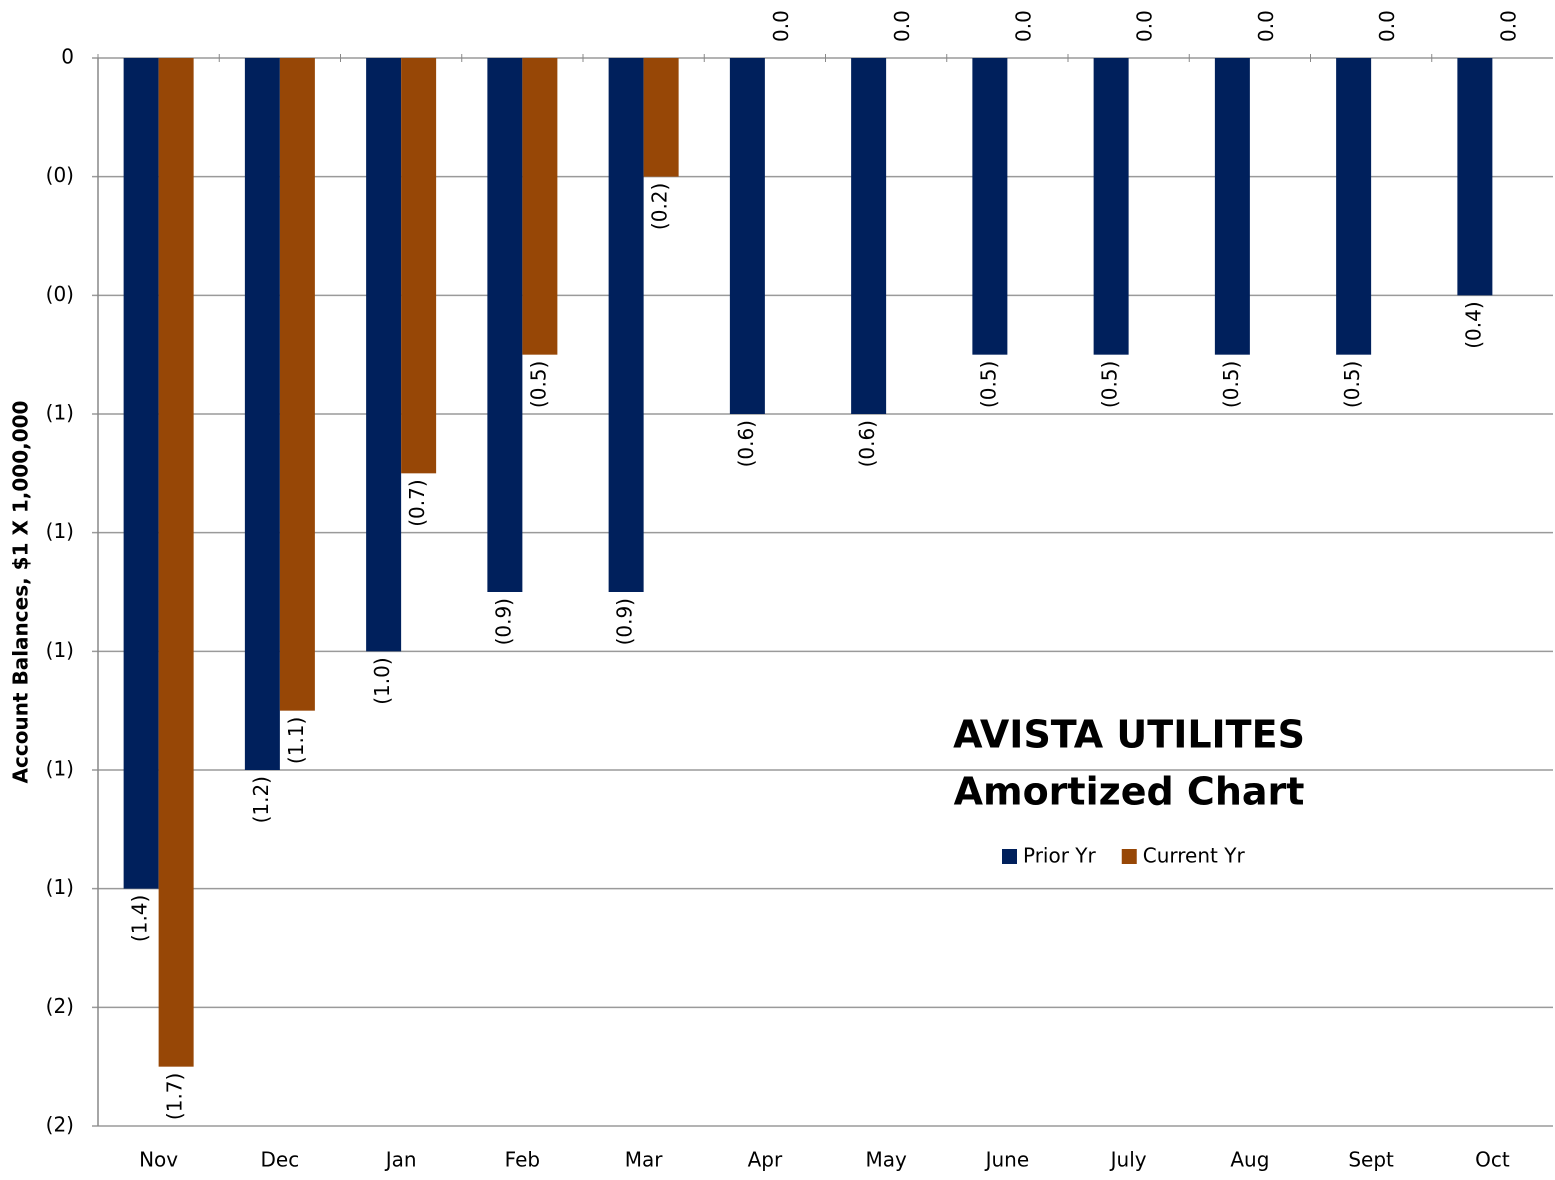  Describe the element at coordinates (660, 206) in the screenshot. I see `data-label: (0.2)` at that location.